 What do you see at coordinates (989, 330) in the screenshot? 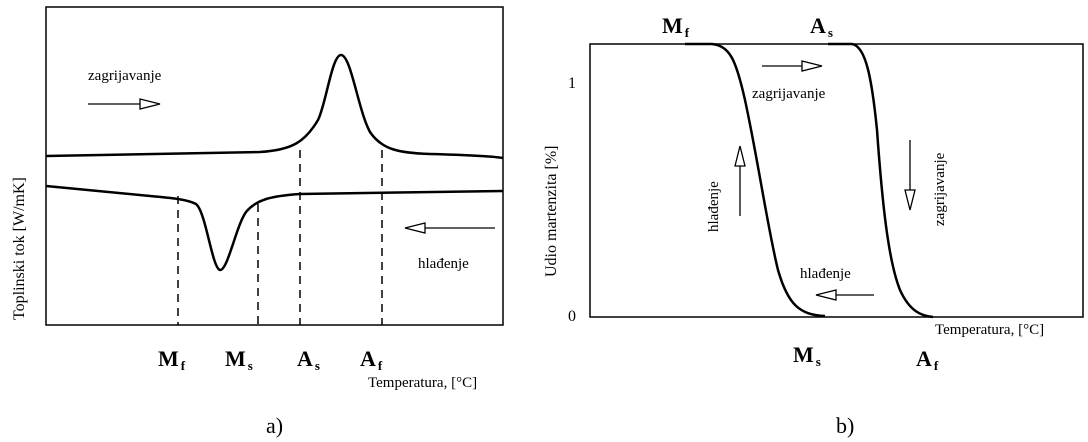
I see `panel-b-xlabel: Temperatura, [°C]` at bounding box center [989, 330].